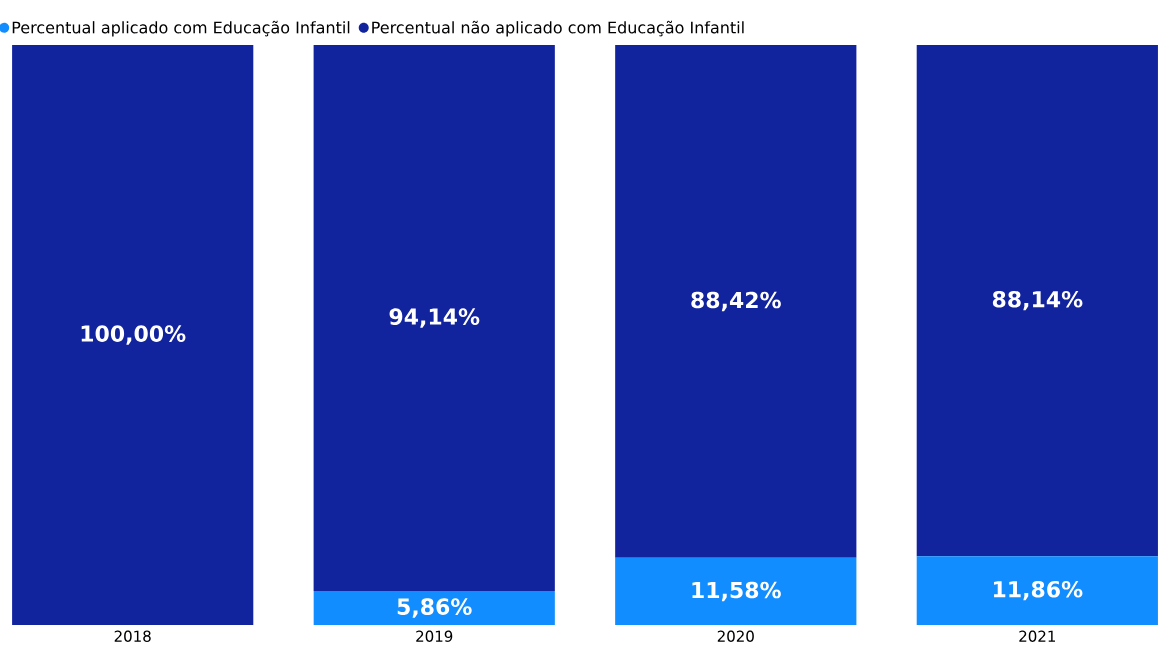  What do you see at coordinates (434, 608) in the screenshot?
I see `data-label: 5,86%` at bounding box center [434, 608].